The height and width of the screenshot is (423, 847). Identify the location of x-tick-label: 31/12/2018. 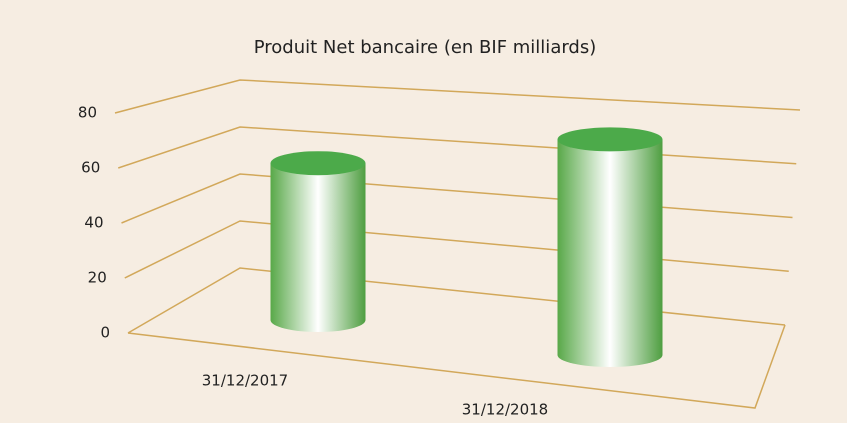
(505, 410).